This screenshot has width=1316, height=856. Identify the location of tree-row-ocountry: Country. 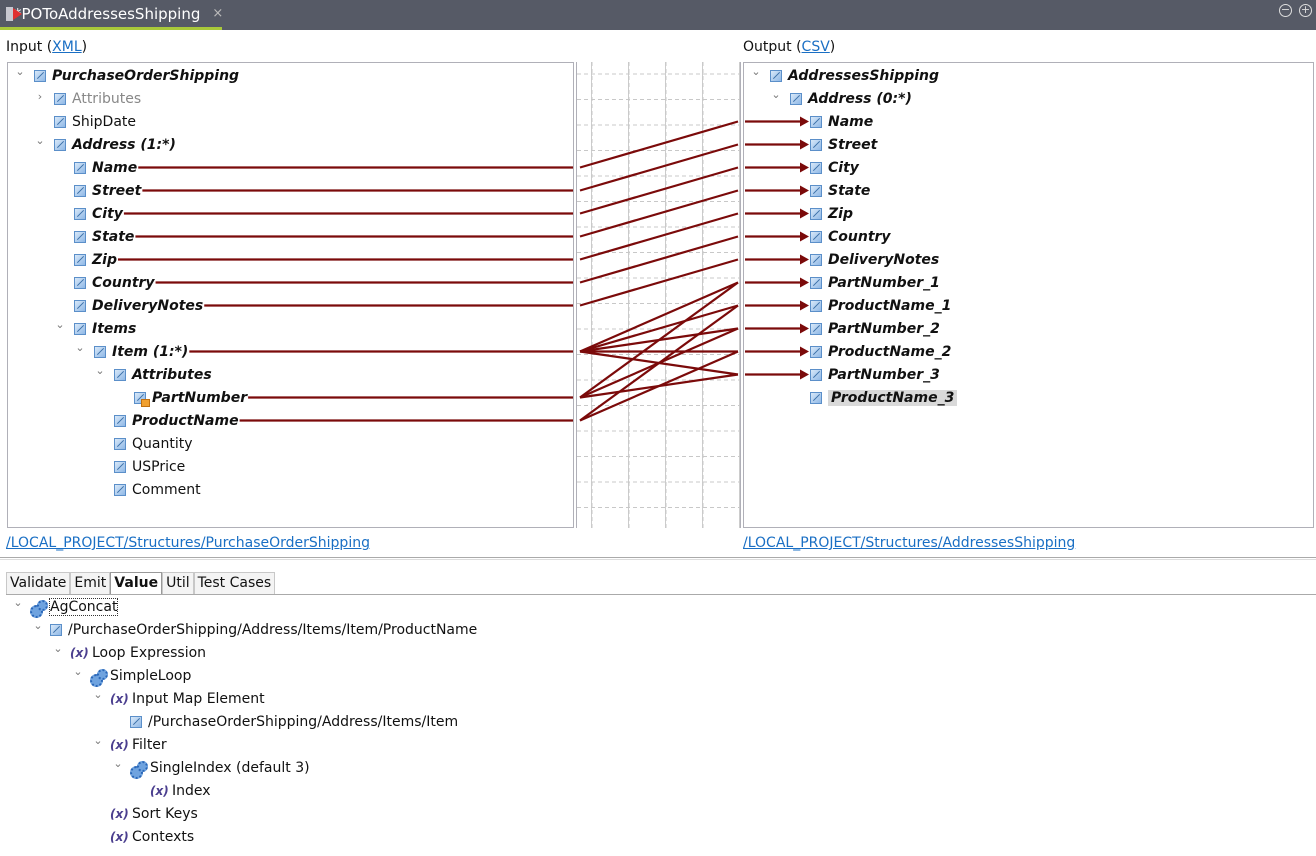
(850, 236).